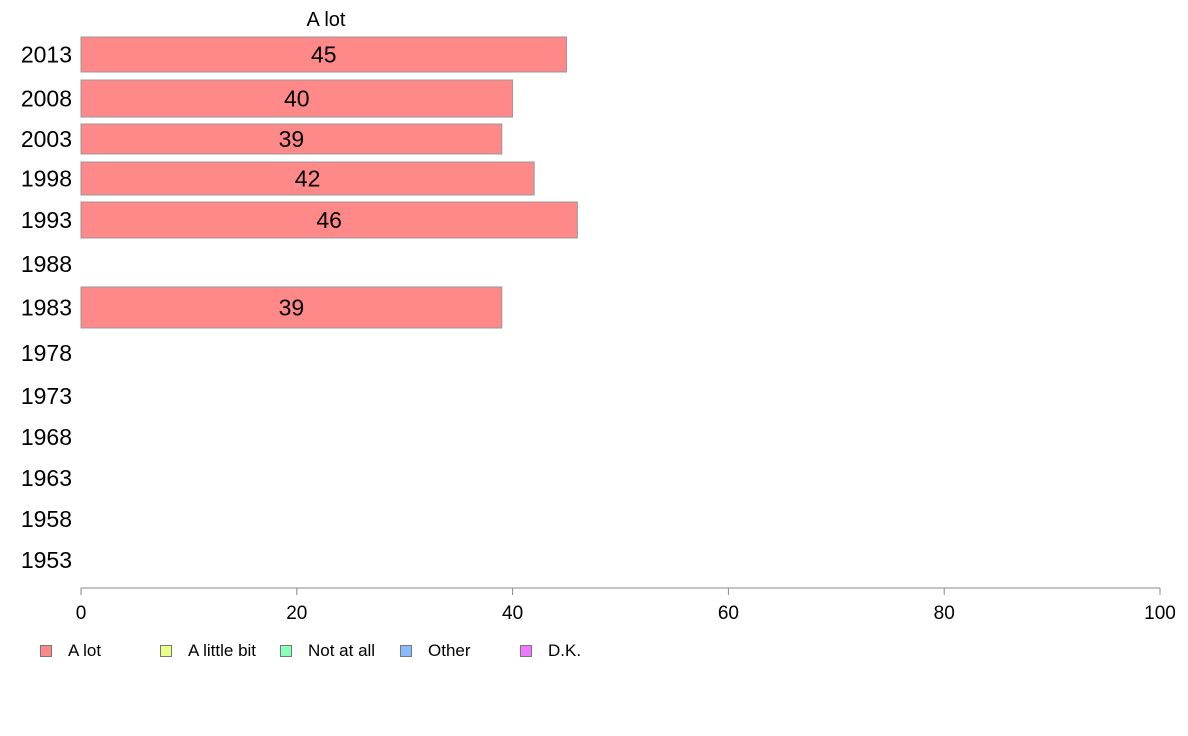 The height and width of the screenshot is (736, 1188). What do you see at coordinates (512, 613) in the screenshot?
I see `x-tick-label: 40` at bounding box center [512, 613].